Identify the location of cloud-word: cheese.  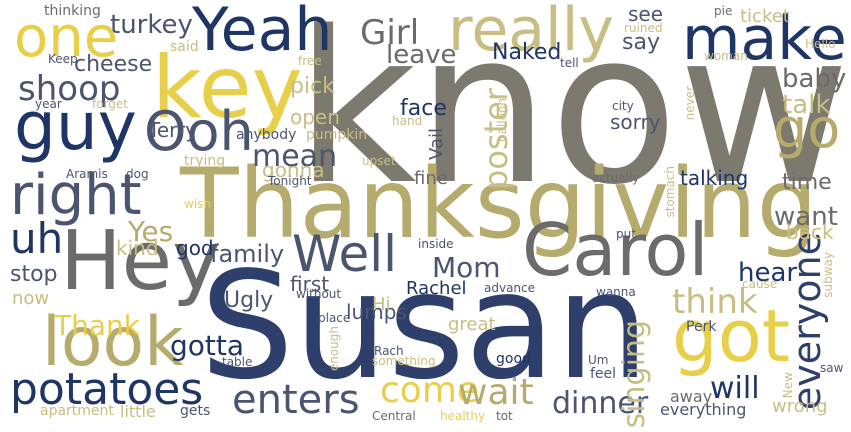
(113, 64).